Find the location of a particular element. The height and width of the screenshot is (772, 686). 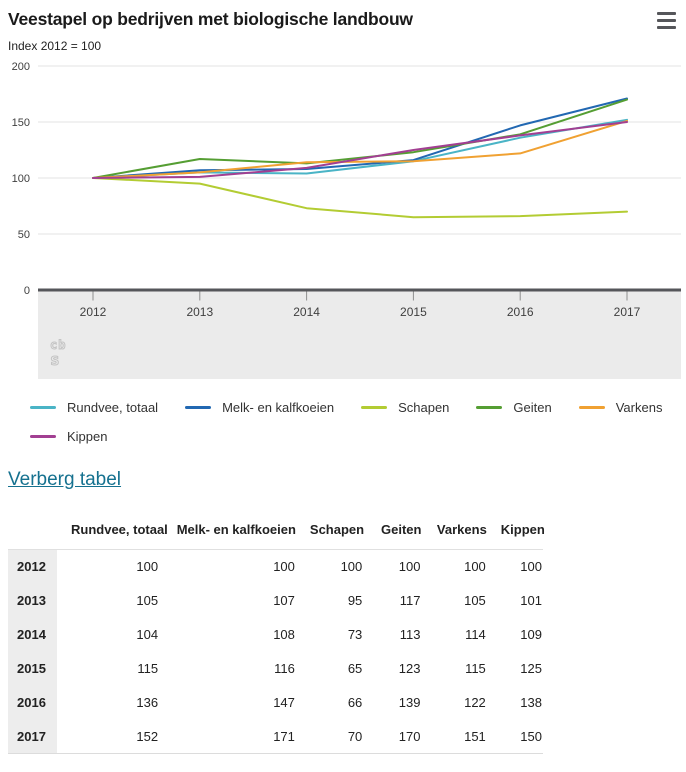

legend-item-kippen: Kippen is located at coordinates (68, 436).